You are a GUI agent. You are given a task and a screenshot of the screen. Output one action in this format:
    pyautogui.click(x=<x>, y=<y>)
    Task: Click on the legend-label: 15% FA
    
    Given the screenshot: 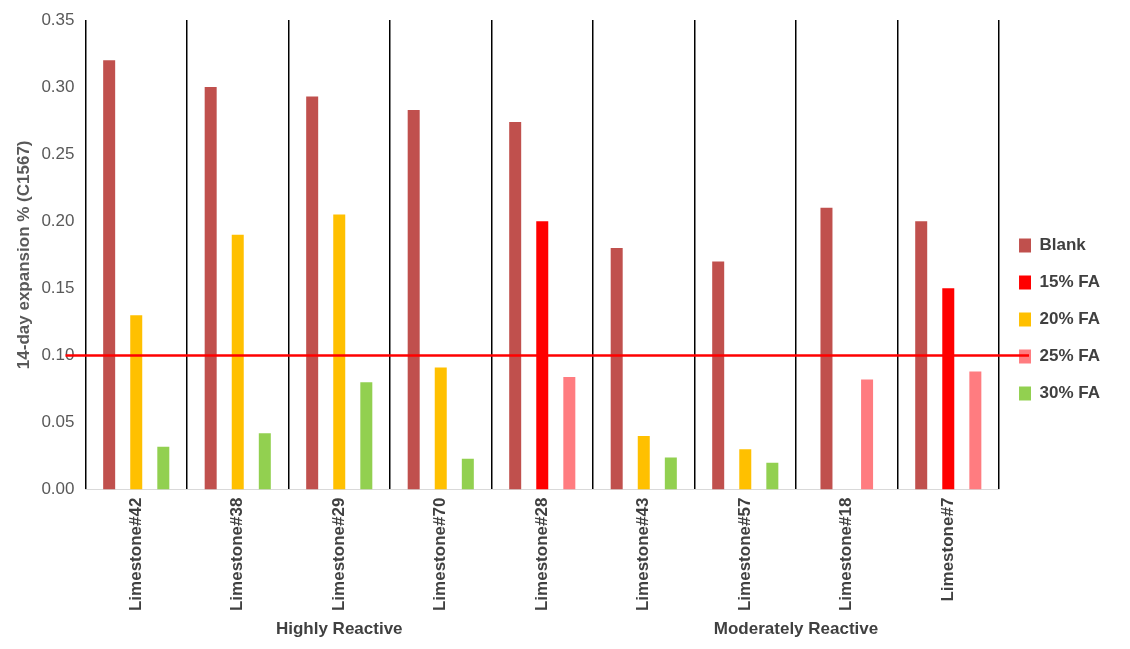 What is the action you would take?
    pyautogui.click(x=1070, y=282)
    